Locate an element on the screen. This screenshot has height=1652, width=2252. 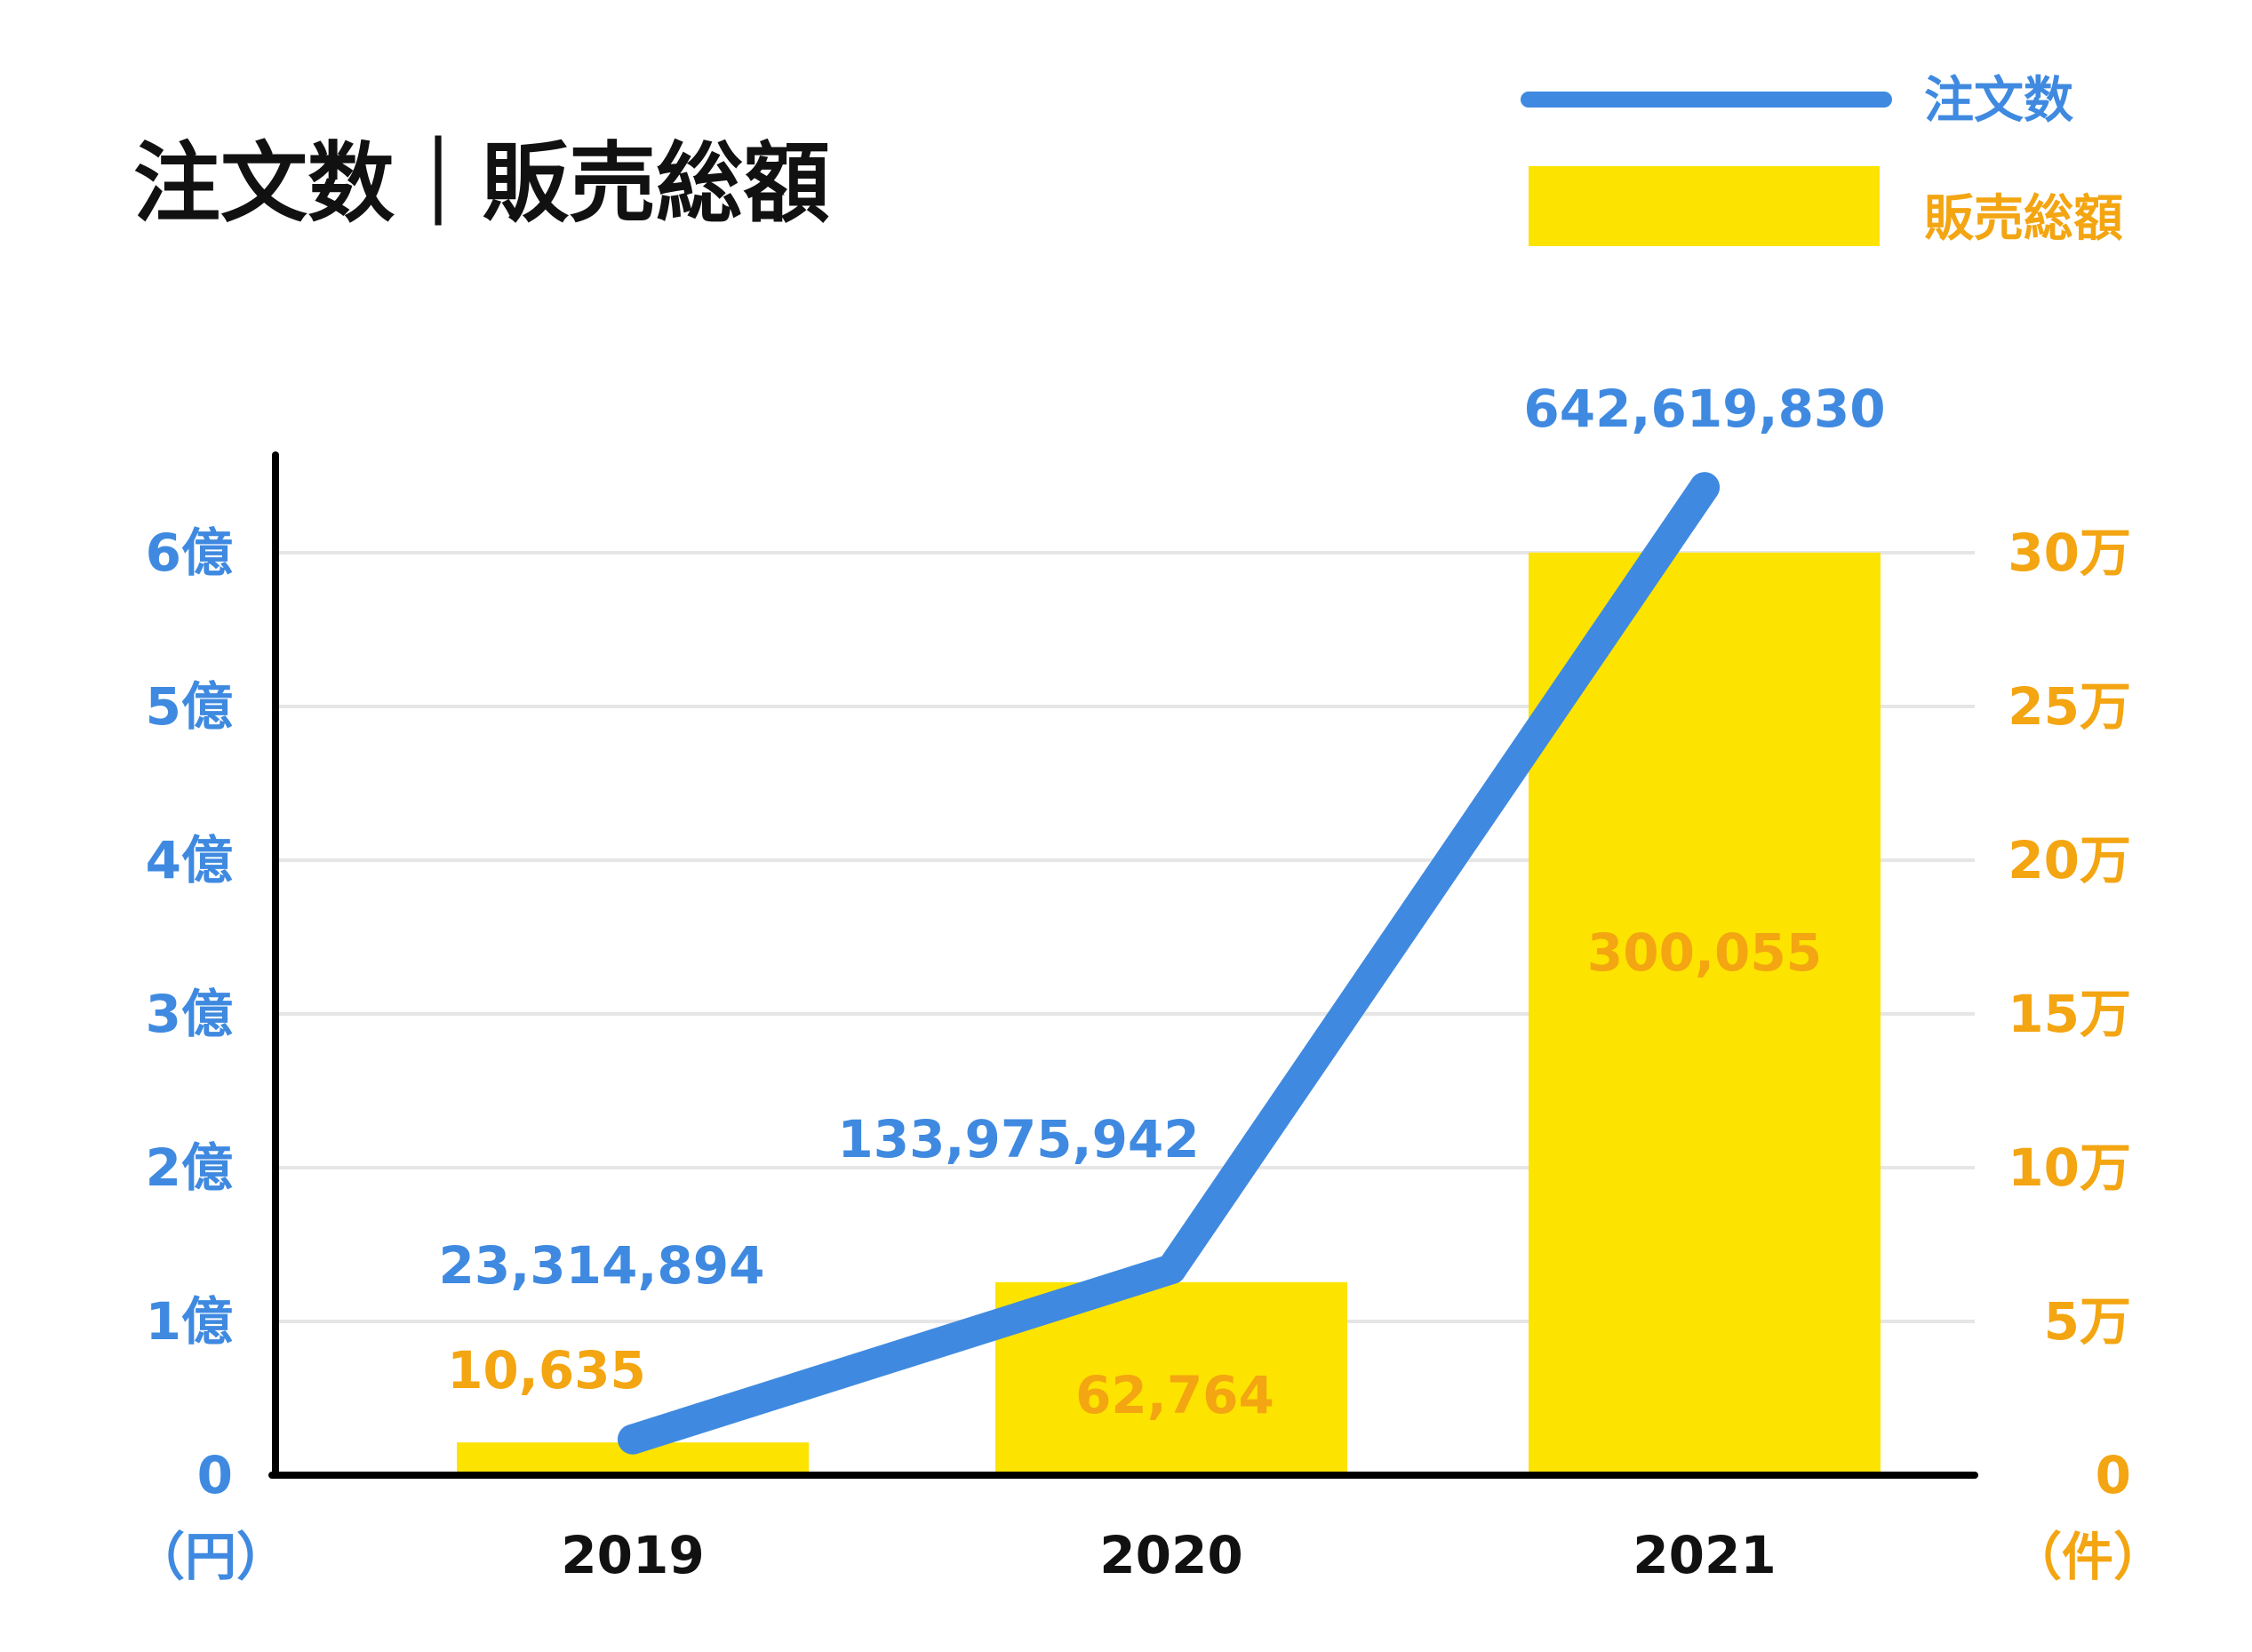
category-labels: 2019 2020 2021 is located at coordinates (1168, 1555).